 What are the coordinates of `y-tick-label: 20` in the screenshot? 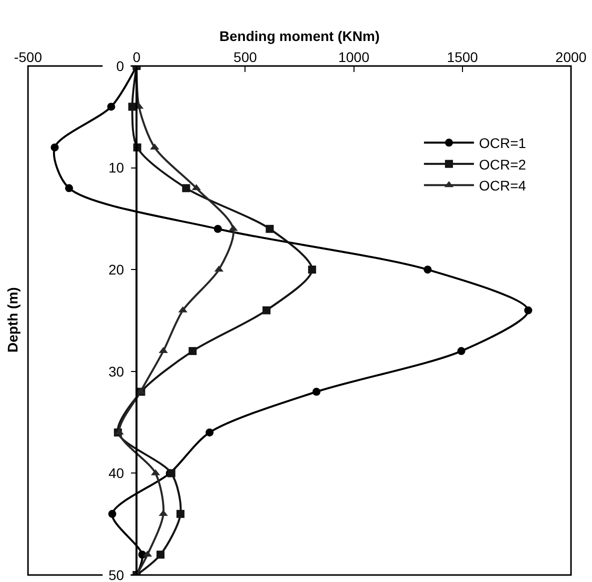 It's located at (116, 270).